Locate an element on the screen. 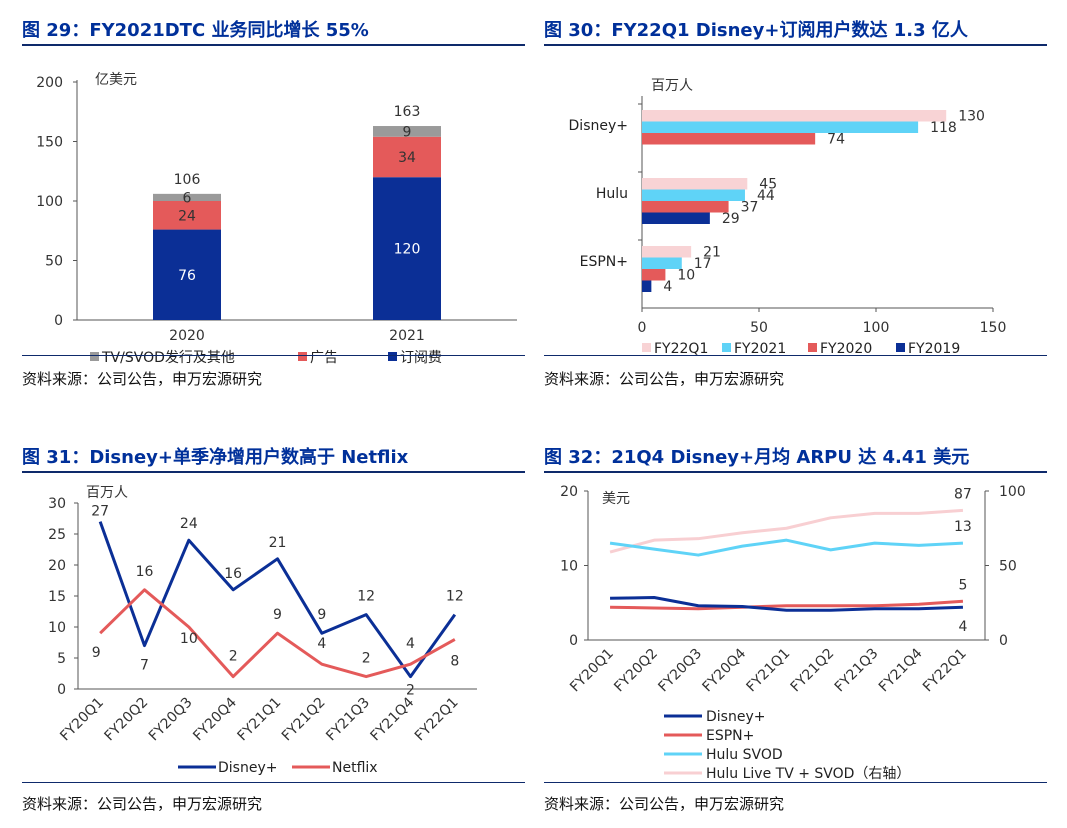  end-label: 87 is located at coordinates (963, 494).